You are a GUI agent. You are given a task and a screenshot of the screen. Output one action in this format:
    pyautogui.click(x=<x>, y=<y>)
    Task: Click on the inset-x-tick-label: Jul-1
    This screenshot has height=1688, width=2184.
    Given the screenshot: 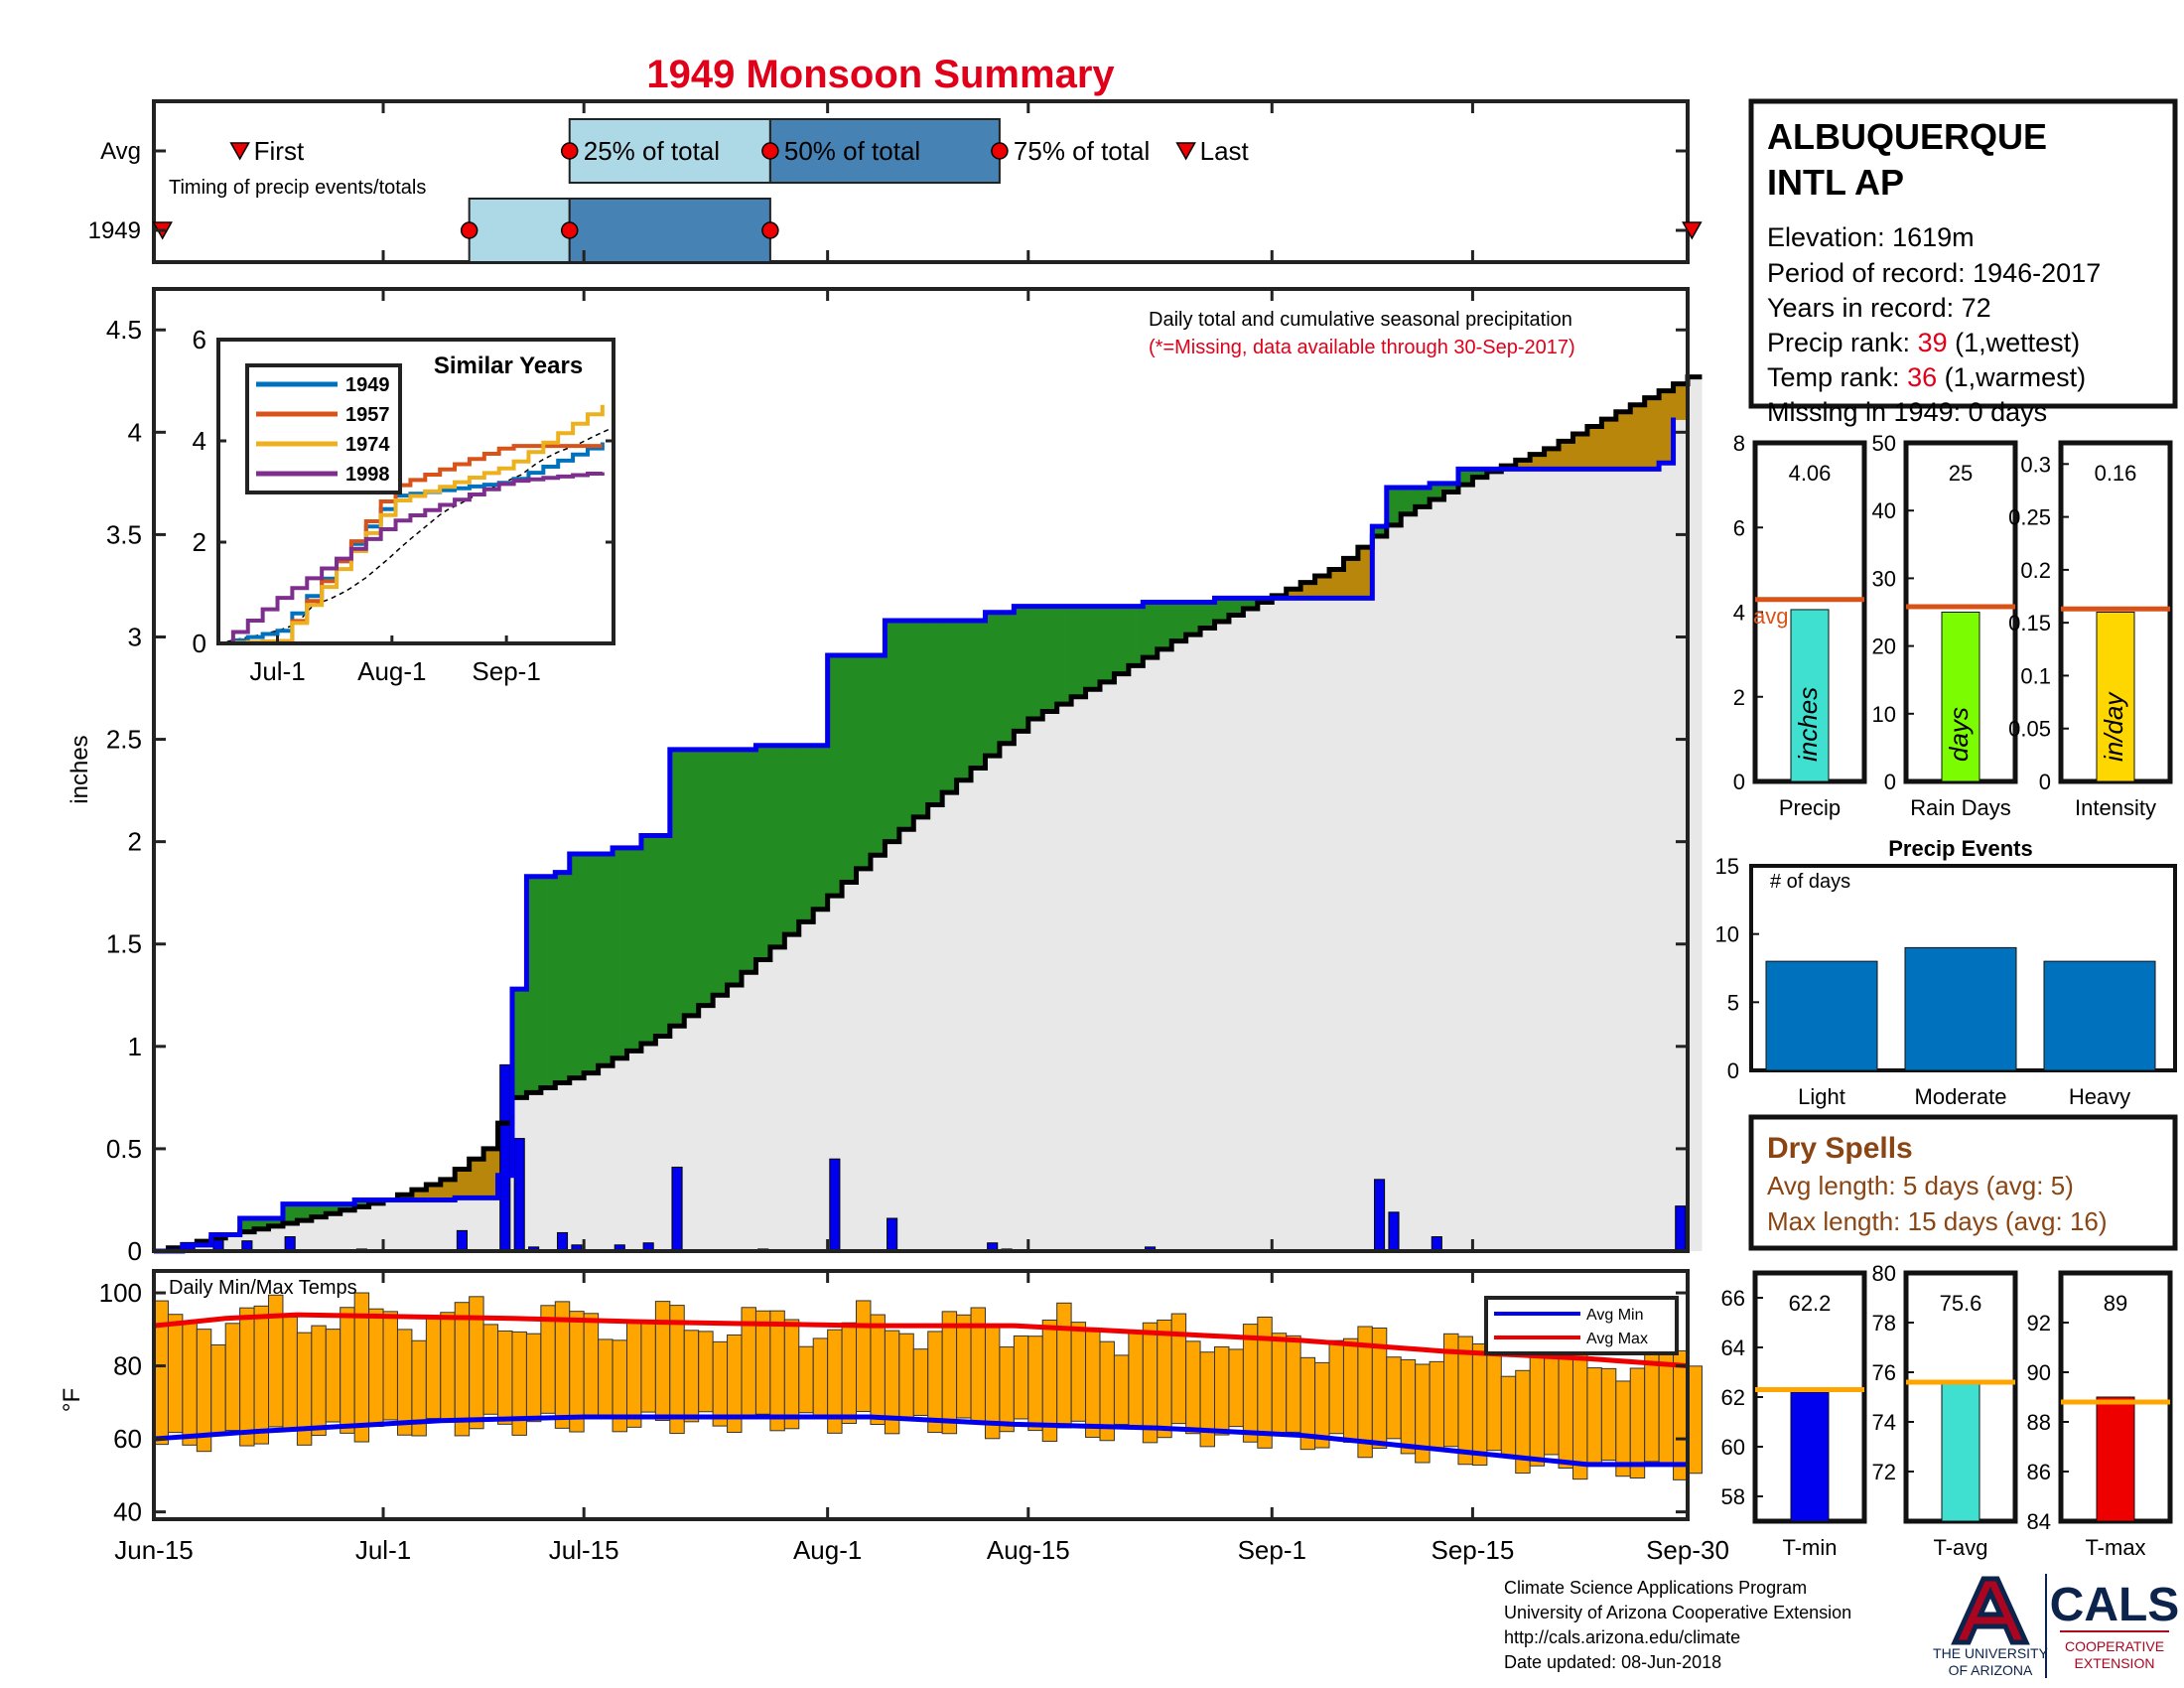 What is the action you would take?
    pyautogui.click(x=277, y=671)
    